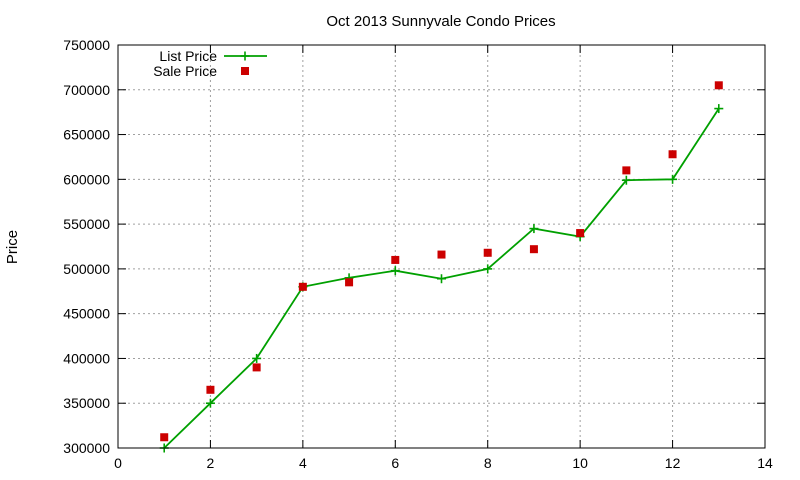 The width and height of the screenshot is (800, 480). What do you see at coordinates (185, 71) in the screenshot?
I see `legend-label: Sale Price` at bounding box center [185, 71].